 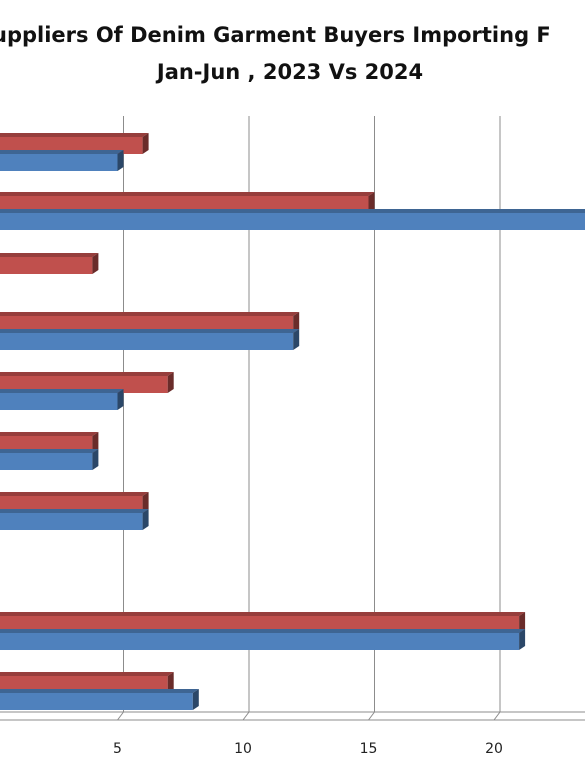 I want to click on x-axis: 510152025, so click(x=308, y=749).